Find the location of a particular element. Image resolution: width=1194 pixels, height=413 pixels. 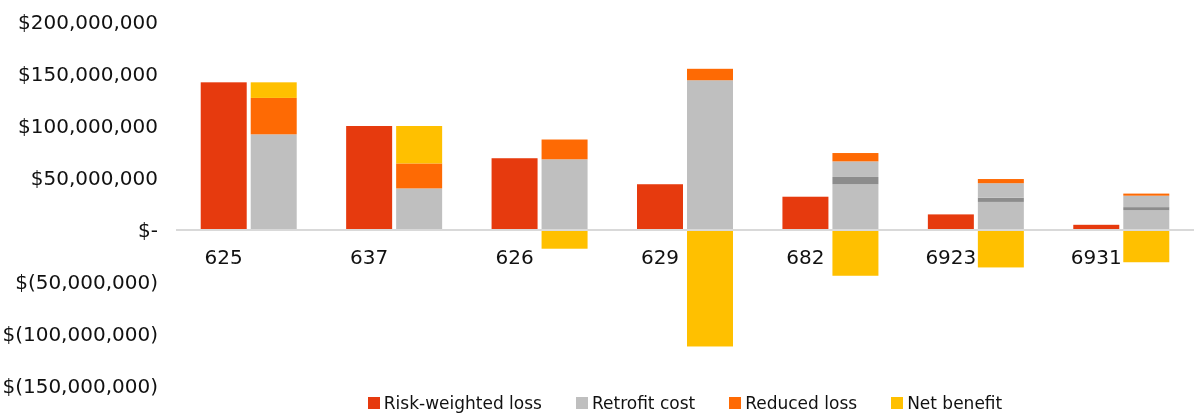

y-tick-label: $- is located at coordinates (148, 230).